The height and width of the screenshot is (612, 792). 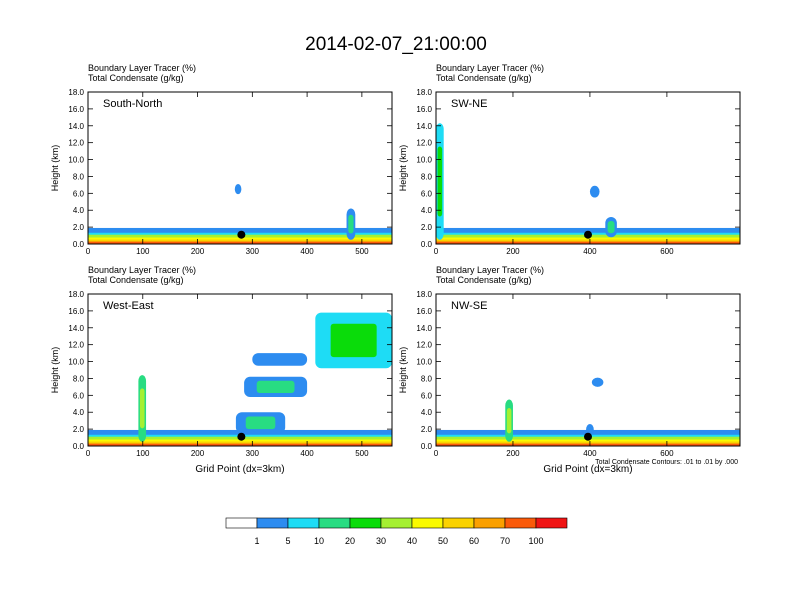 What do you see at coordinates (79, 378) in the screenshot?
I see `y-tick-label: 8.0` at bounding box center [79, 378].